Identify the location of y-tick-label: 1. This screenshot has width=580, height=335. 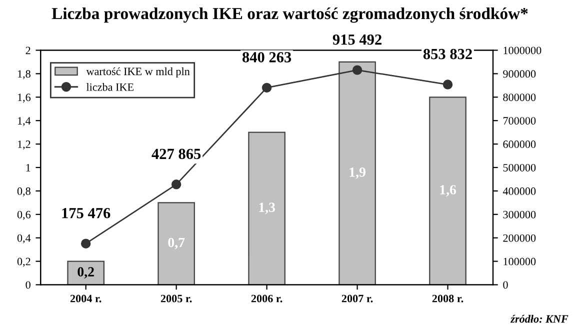
(28, 168).